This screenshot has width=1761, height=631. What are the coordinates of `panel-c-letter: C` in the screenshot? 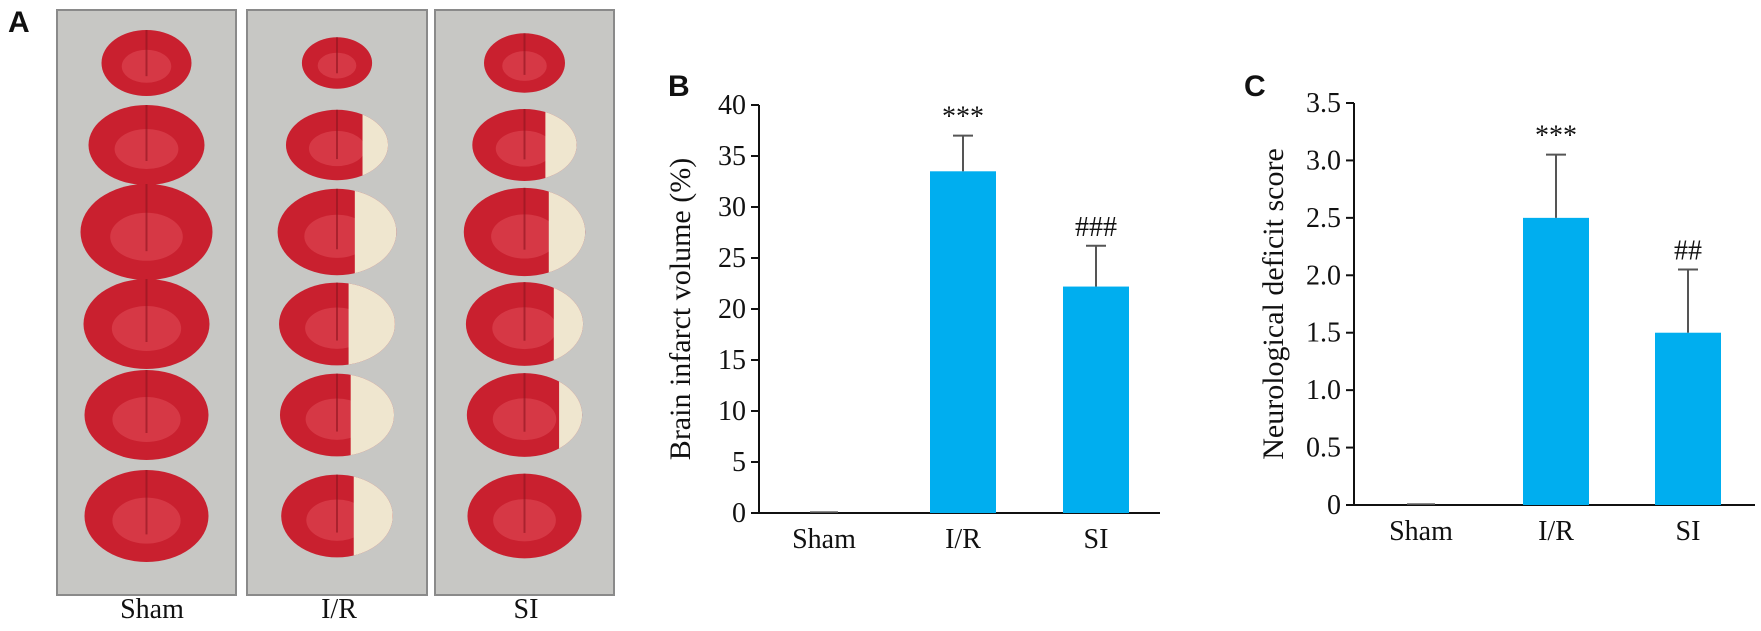 It's located at (1255, 86).